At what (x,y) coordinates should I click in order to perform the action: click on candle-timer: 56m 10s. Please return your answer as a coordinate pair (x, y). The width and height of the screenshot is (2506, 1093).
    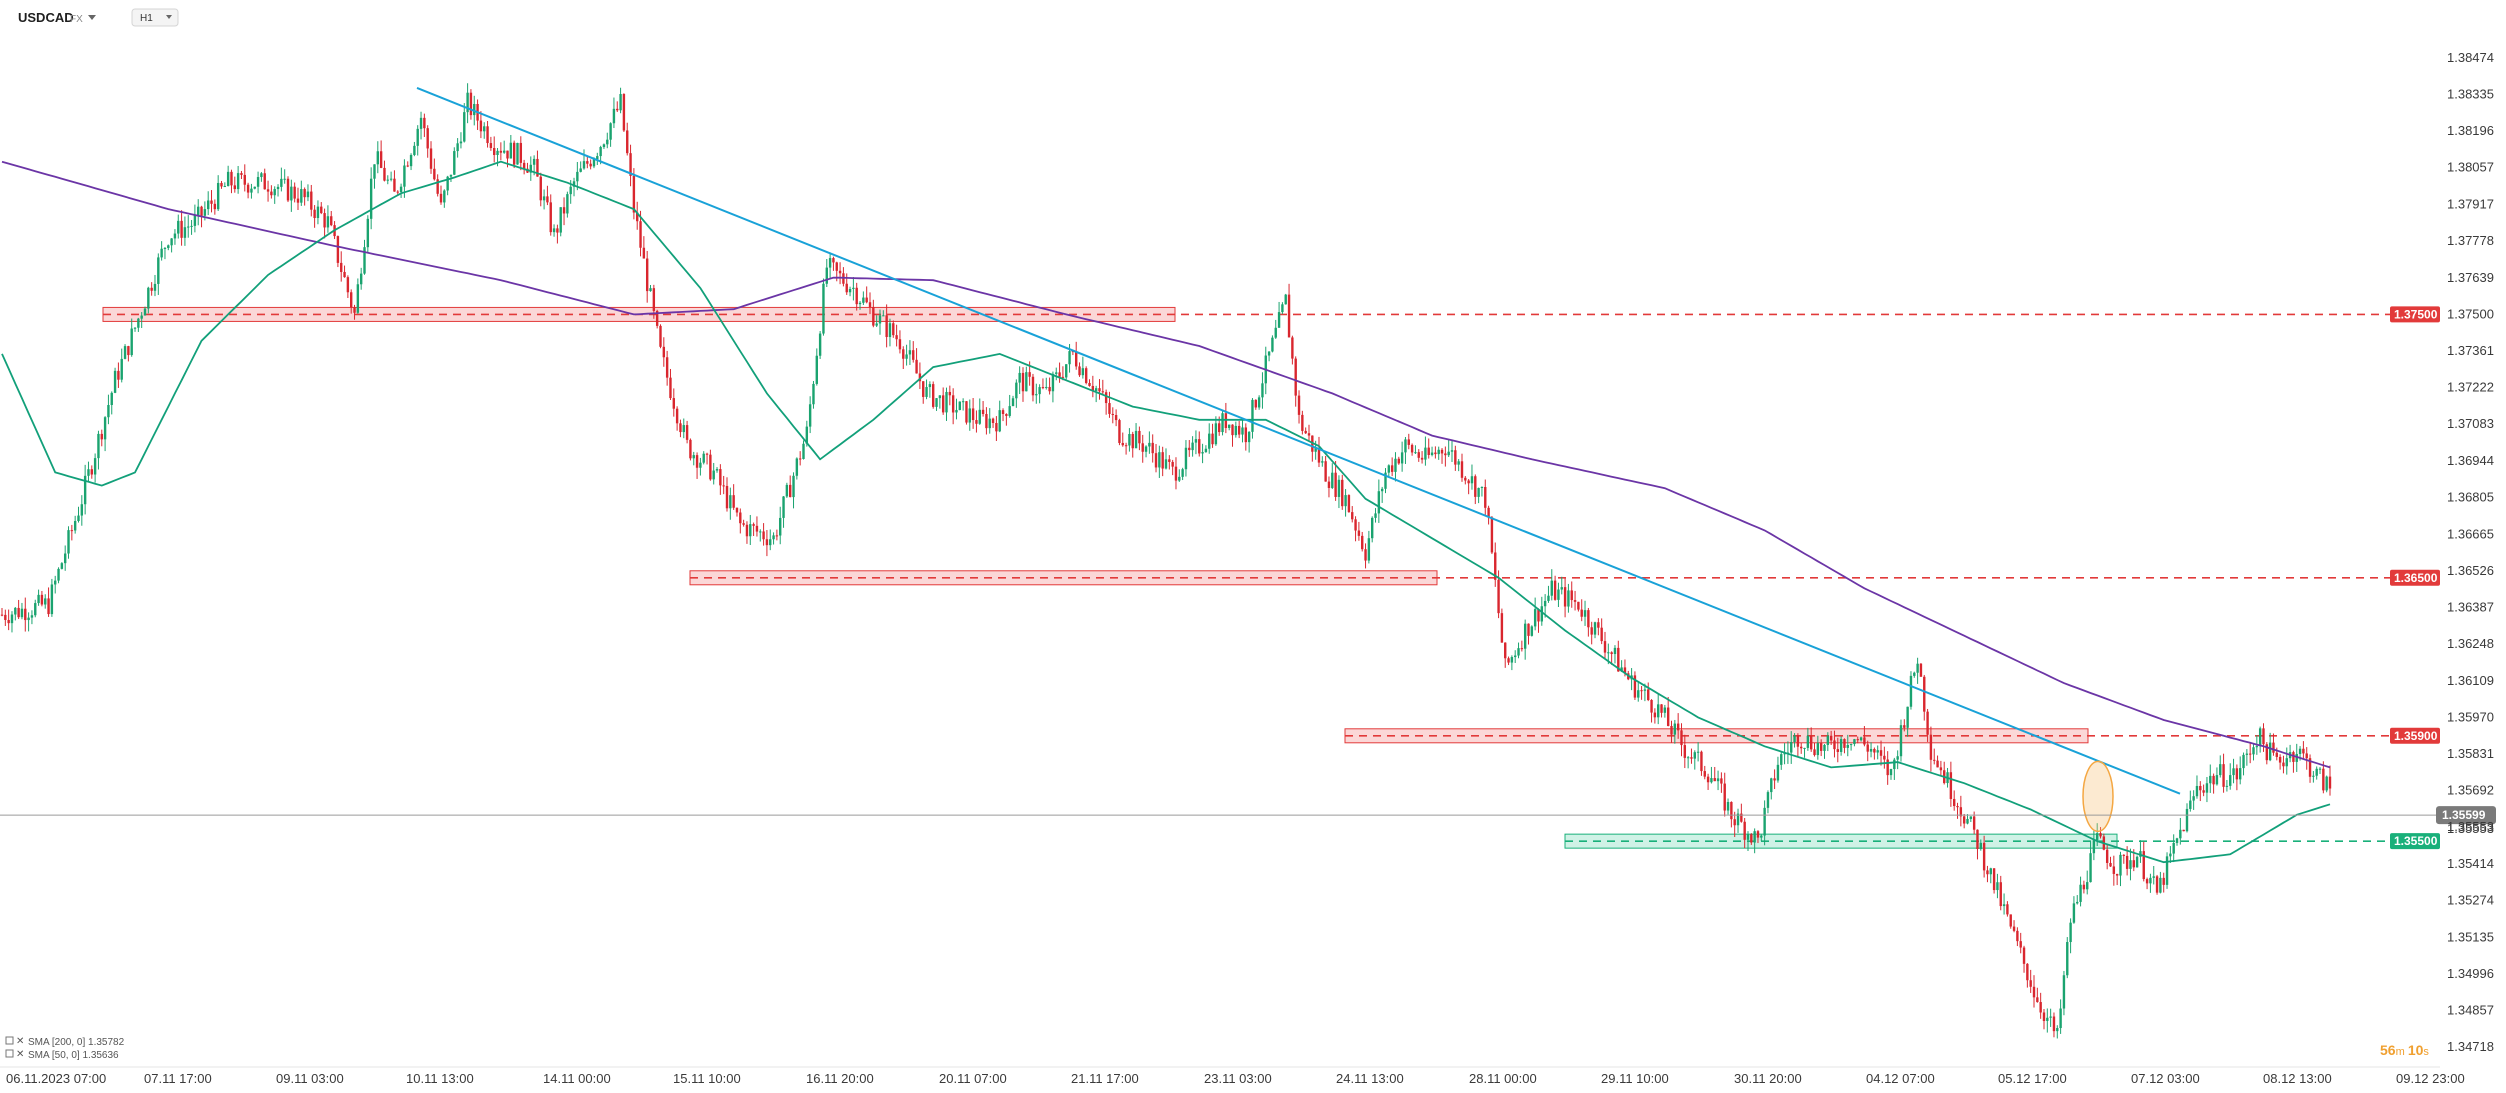
    Looking at the image, I should click on (2404, 1050).